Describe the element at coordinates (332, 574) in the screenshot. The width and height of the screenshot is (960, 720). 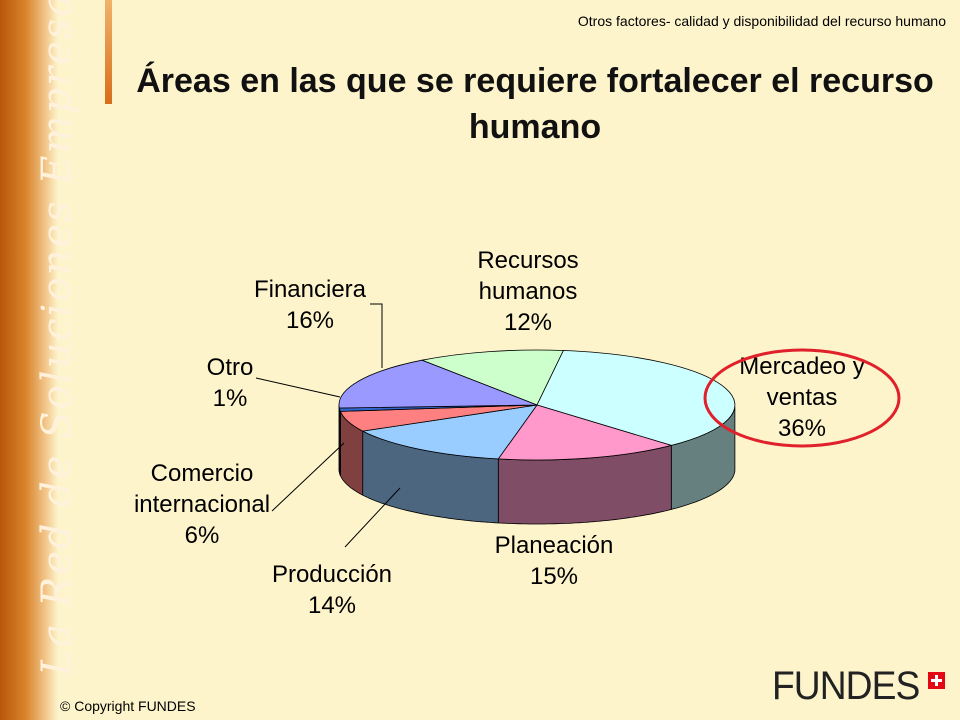
I see `slice-label-3: Producción` at that location.